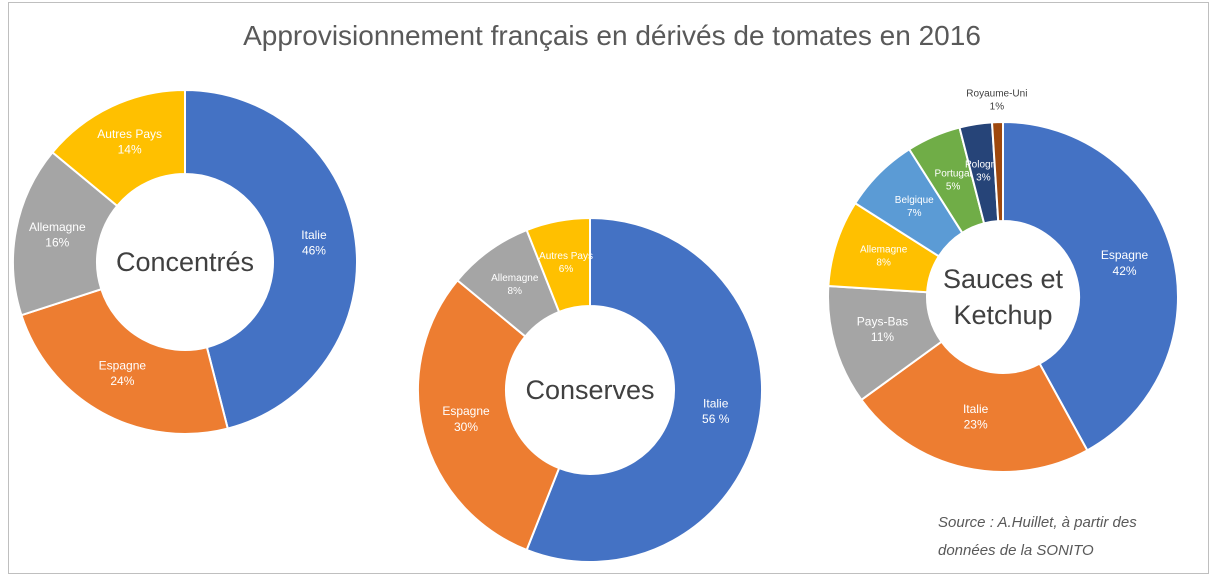 This screenshot has width=1215, height=576. Describe the element at coordinates (590, 390) in the screenshot. I see `donut-center-label: Conserves` at that location.